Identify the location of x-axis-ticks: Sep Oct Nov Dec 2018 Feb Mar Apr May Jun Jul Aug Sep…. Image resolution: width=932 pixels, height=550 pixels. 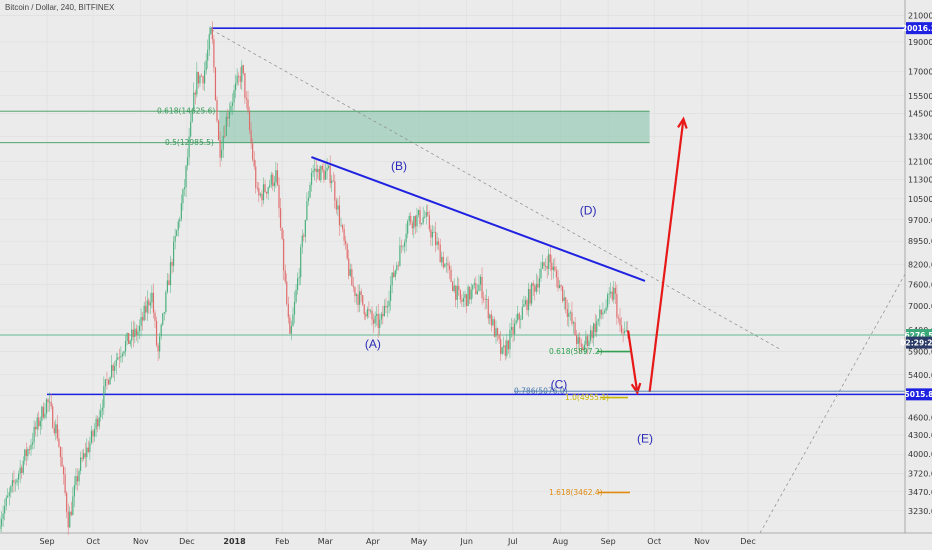
(397, 541).